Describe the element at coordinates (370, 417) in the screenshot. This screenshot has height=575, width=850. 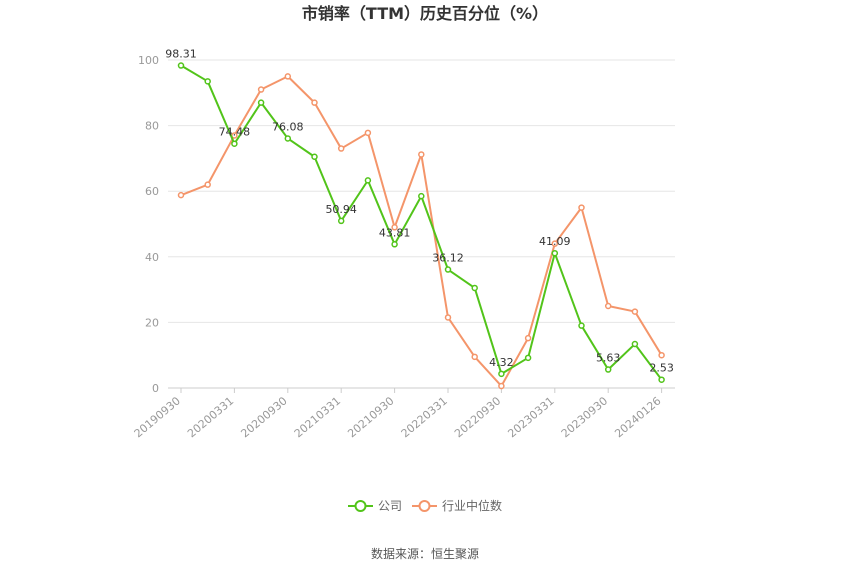
I see `x-tick-label: 20210930` at that location.